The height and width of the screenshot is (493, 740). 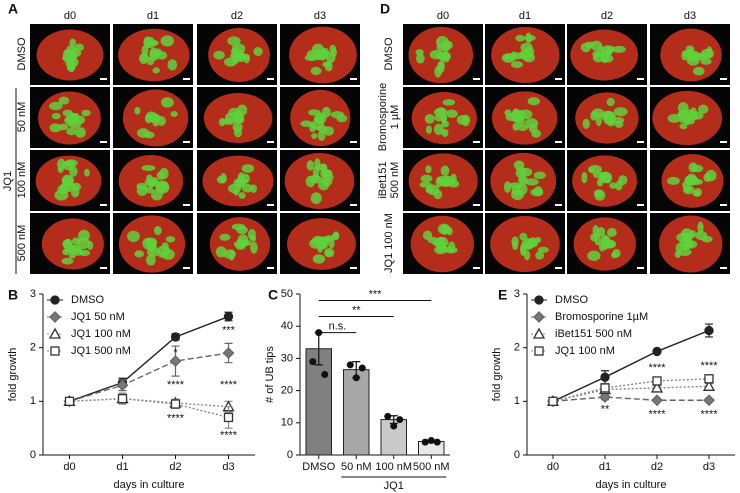 I want to click on x-tick-label: d3, so click(x=228, y=467).